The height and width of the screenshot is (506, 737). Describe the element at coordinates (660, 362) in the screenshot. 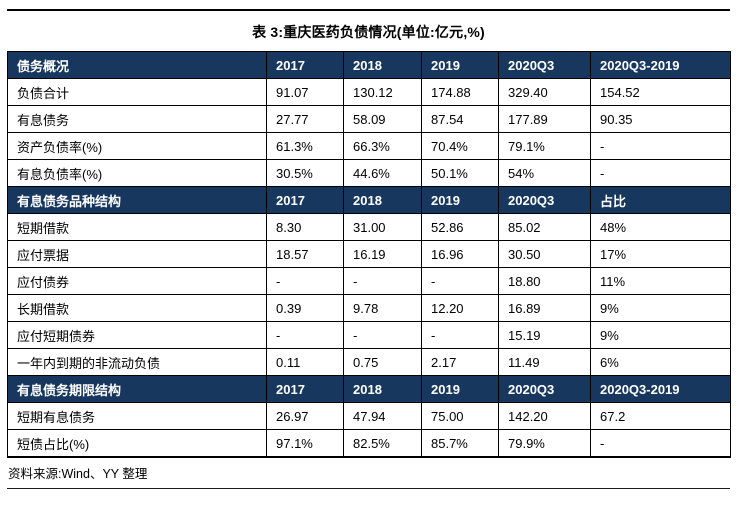

I see `value-cell: 6%` at that location.